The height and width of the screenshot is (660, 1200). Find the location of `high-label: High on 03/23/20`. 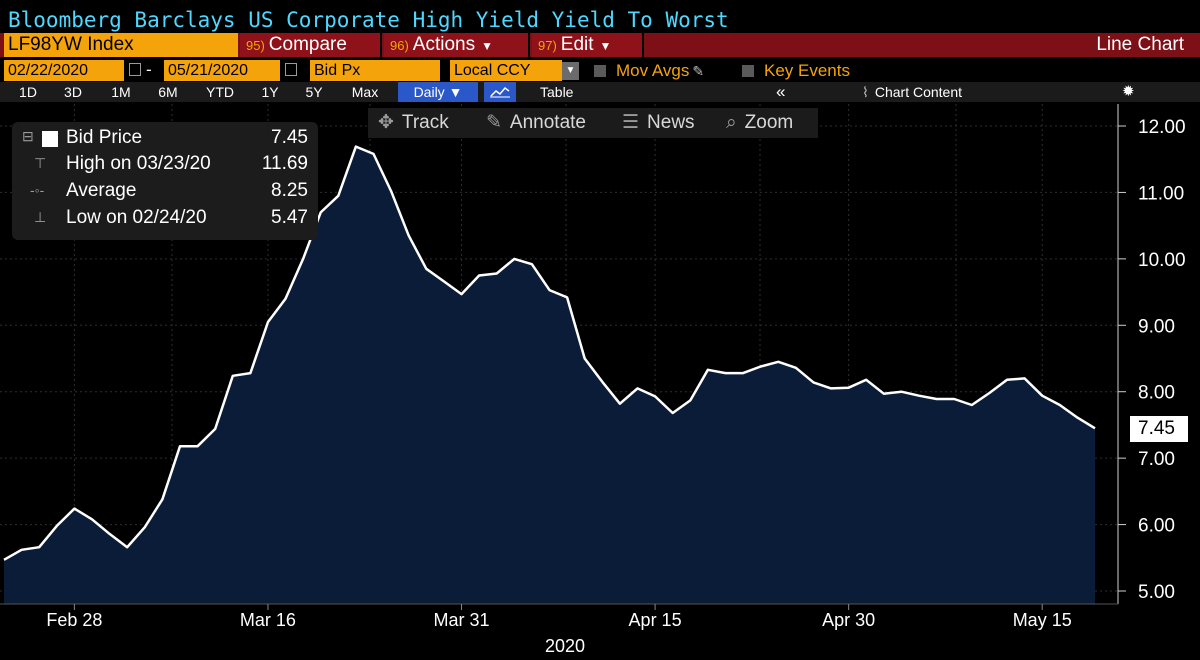

high-label: High on 03/23/20 is located at coordinates (138, 163).